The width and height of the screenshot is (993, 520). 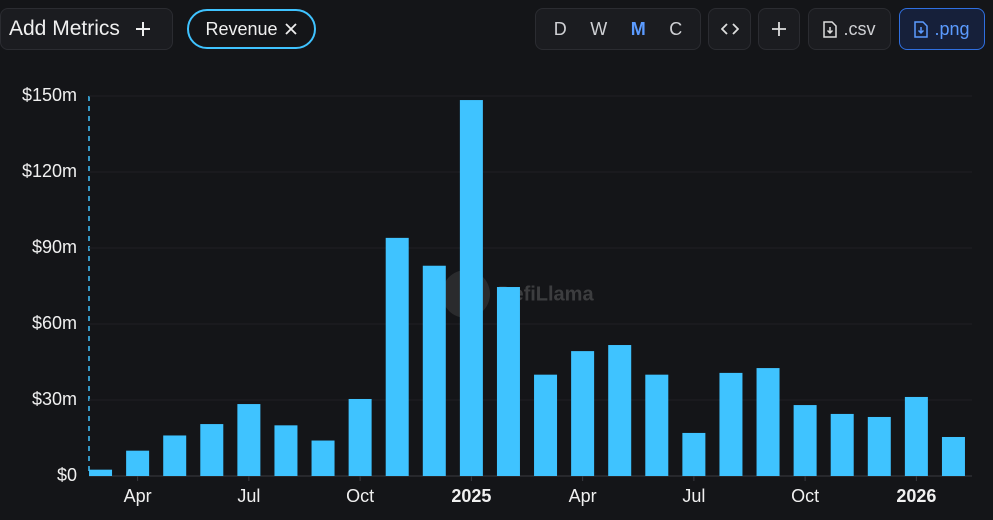 What do you see at coordinates (546, 294) in the screenshot?
I see `watermark-text: DefiLlama` at bounding box center [546, 294].